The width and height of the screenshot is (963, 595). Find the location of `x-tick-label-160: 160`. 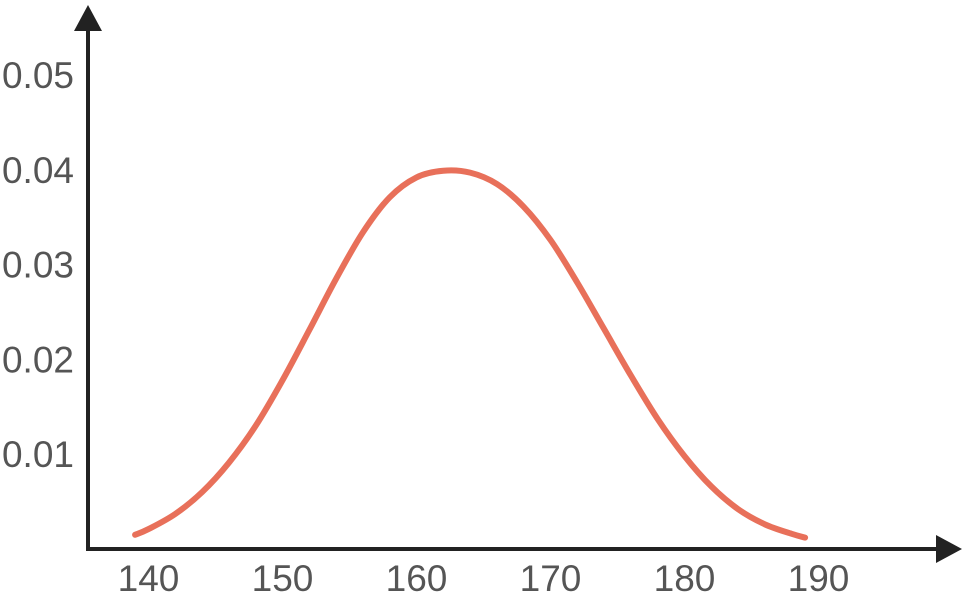

x-tick-label-160: 160 is located at coordinates (417, 576).